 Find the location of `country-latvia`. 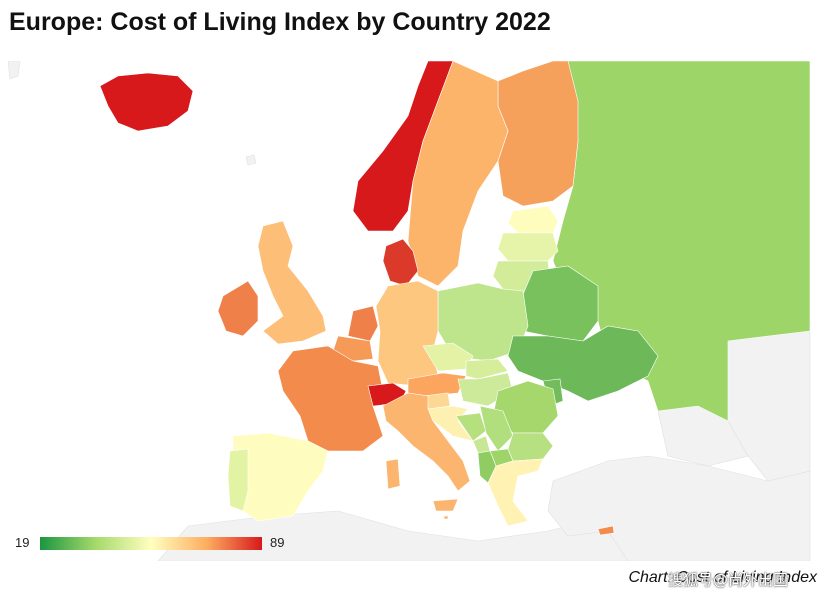

country-latvia is located at coordinates (528, 247).